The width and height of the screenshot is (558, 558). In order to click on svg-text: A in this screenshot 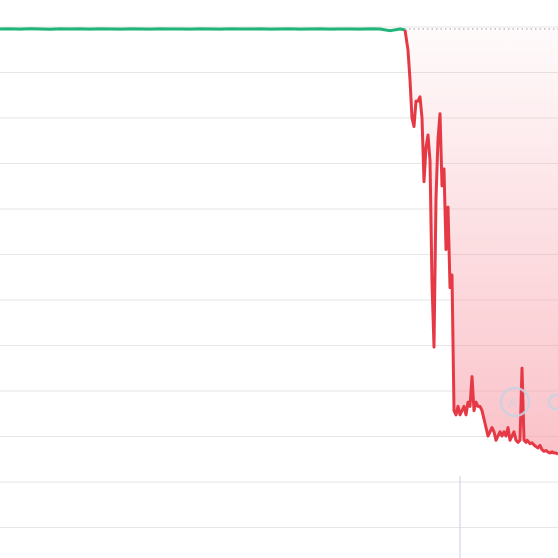, I will do `click(513, 403)`.